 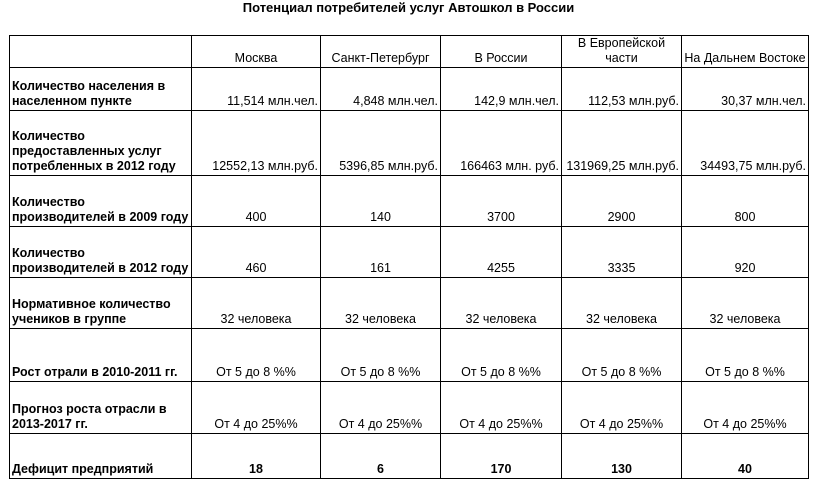 What do you see at coordinates (745, 201) in the screenshot?
I see `table-cell: 800` at bounding box center [745, 201].